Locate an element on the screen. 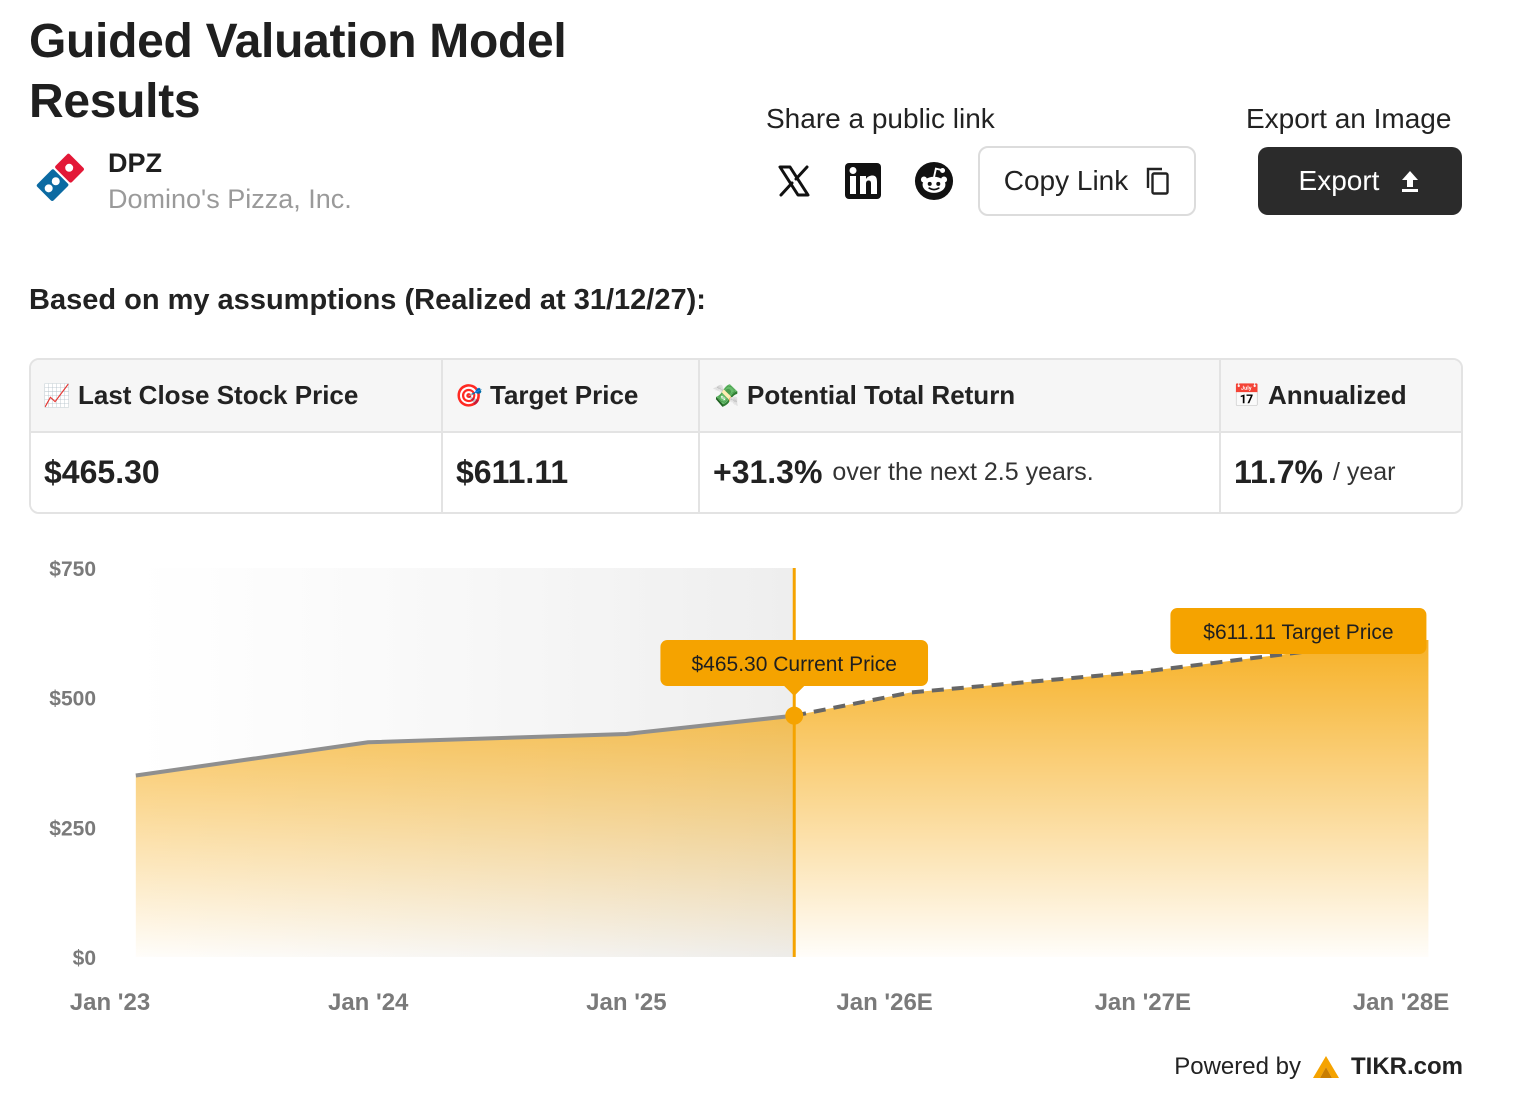 This screenshot has width=1520, height=1108. chart-increasing-icon: 📈 is located at coordinates (57, 395).